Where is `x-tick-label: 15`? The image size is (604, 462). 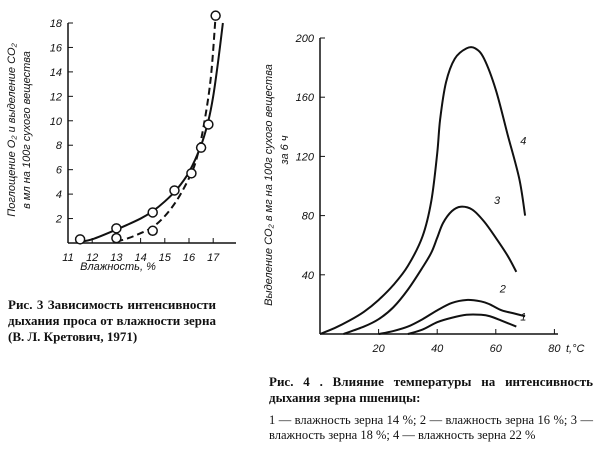
x-tick-label: 15 is located at coordinates (165, 258).